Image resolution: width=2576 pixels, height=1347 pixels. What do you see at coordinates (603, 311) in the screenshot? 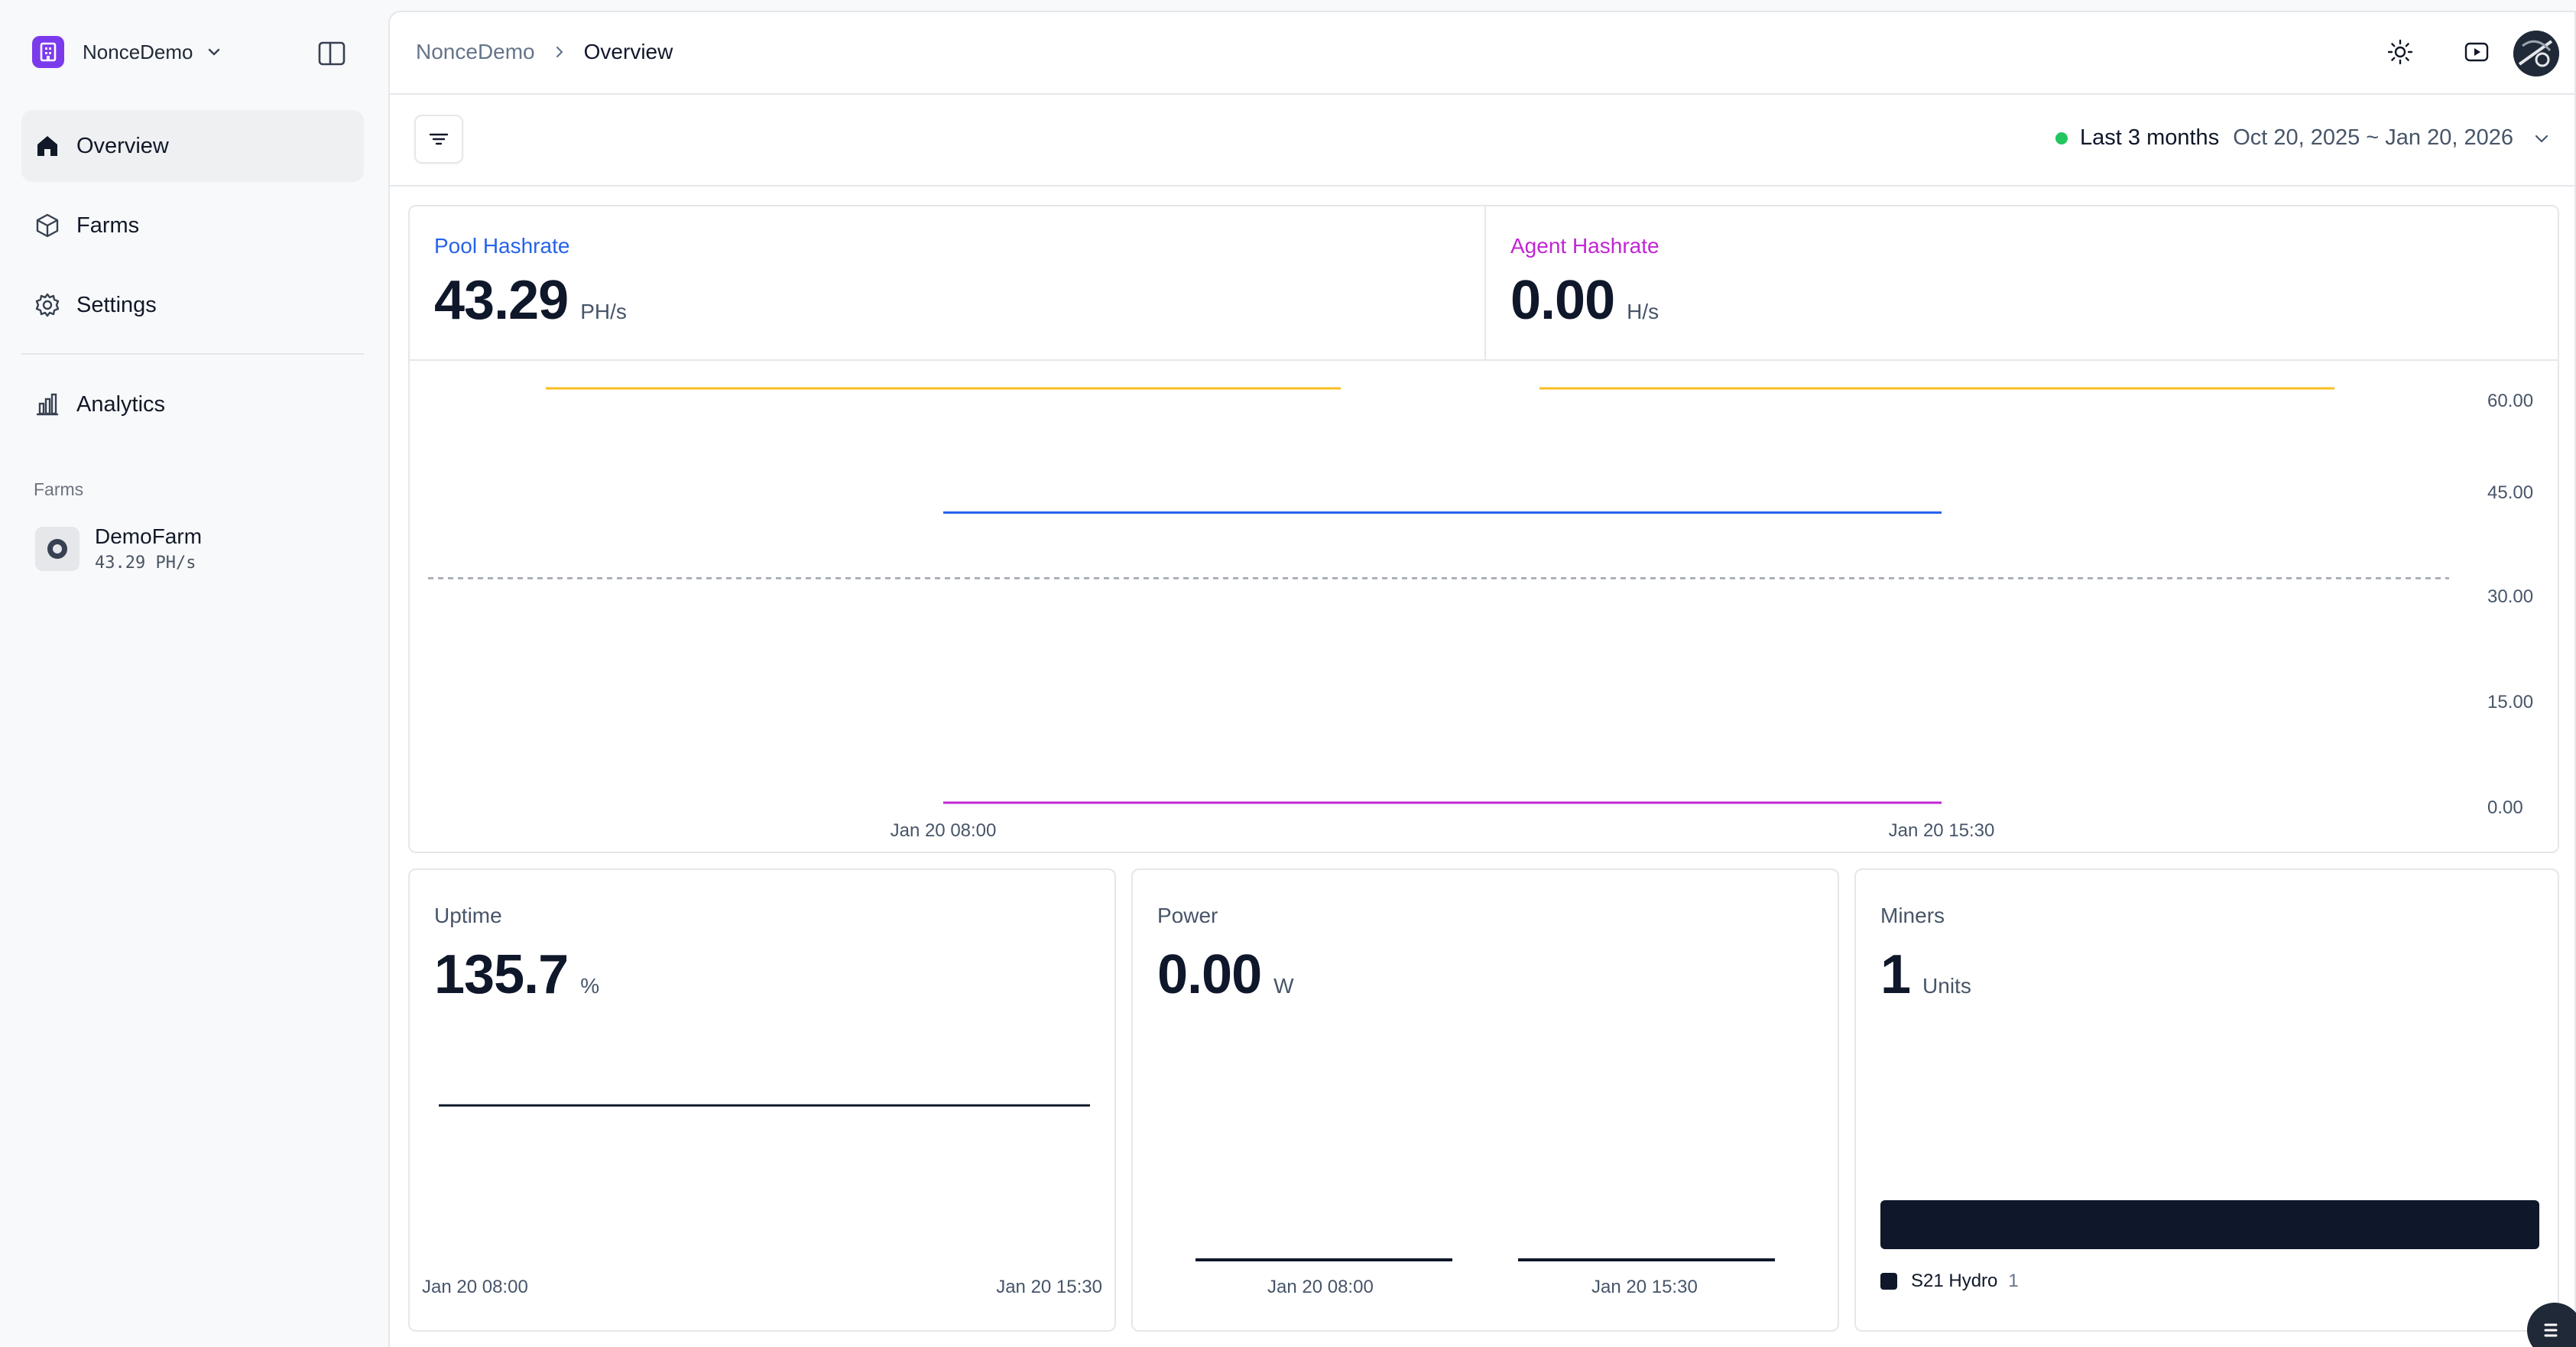
I see `pool-hashrate-unit: PH/s` at bounding box center [603, 311].